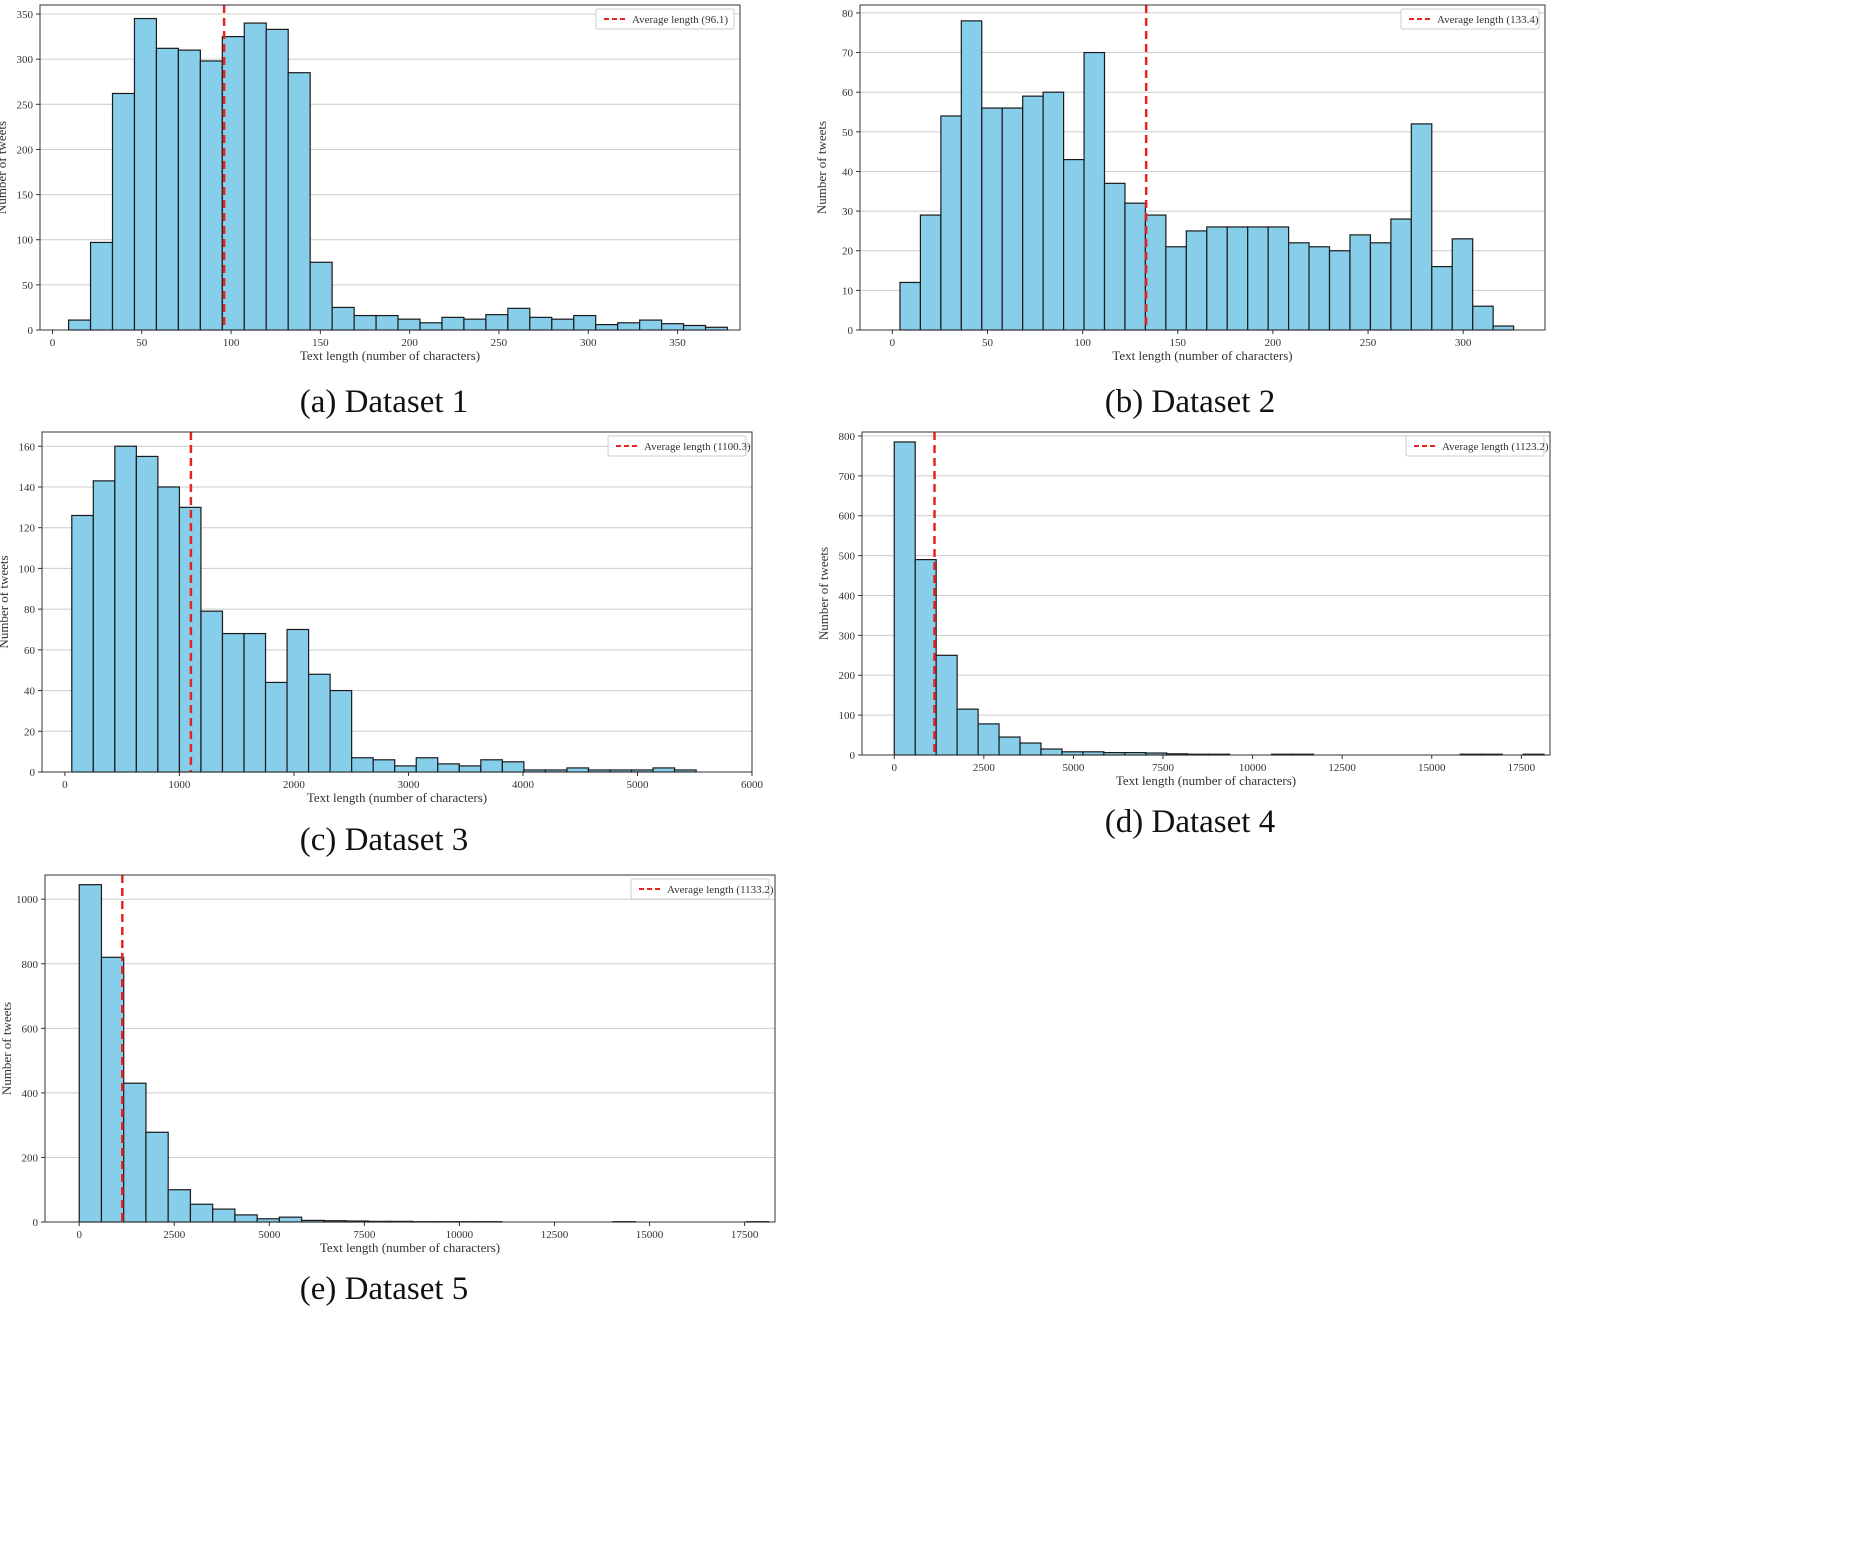 Image resolution: width=1867 pixels, height=1558 pixels. Describe the element at coordinates (1488, 20) in the screenshot. I see `legend-label: Average length (133.4)` at that location.